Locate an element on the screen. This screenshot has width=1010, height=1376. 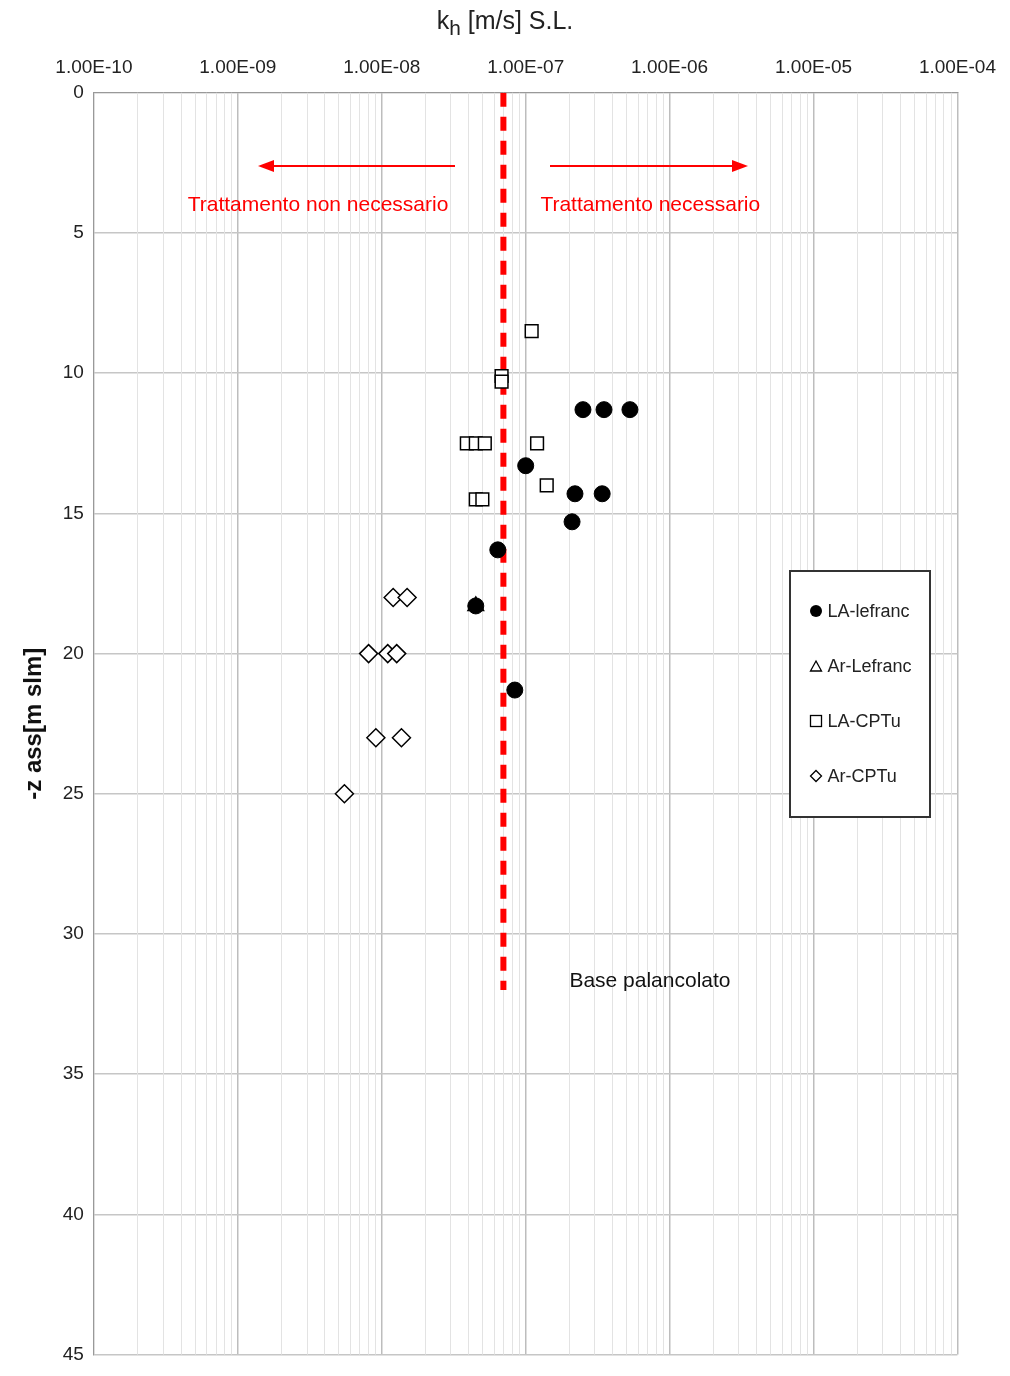
x-axis-title: k$_{h}$ [m/s] S.L. is located at coordinates (505, 23).